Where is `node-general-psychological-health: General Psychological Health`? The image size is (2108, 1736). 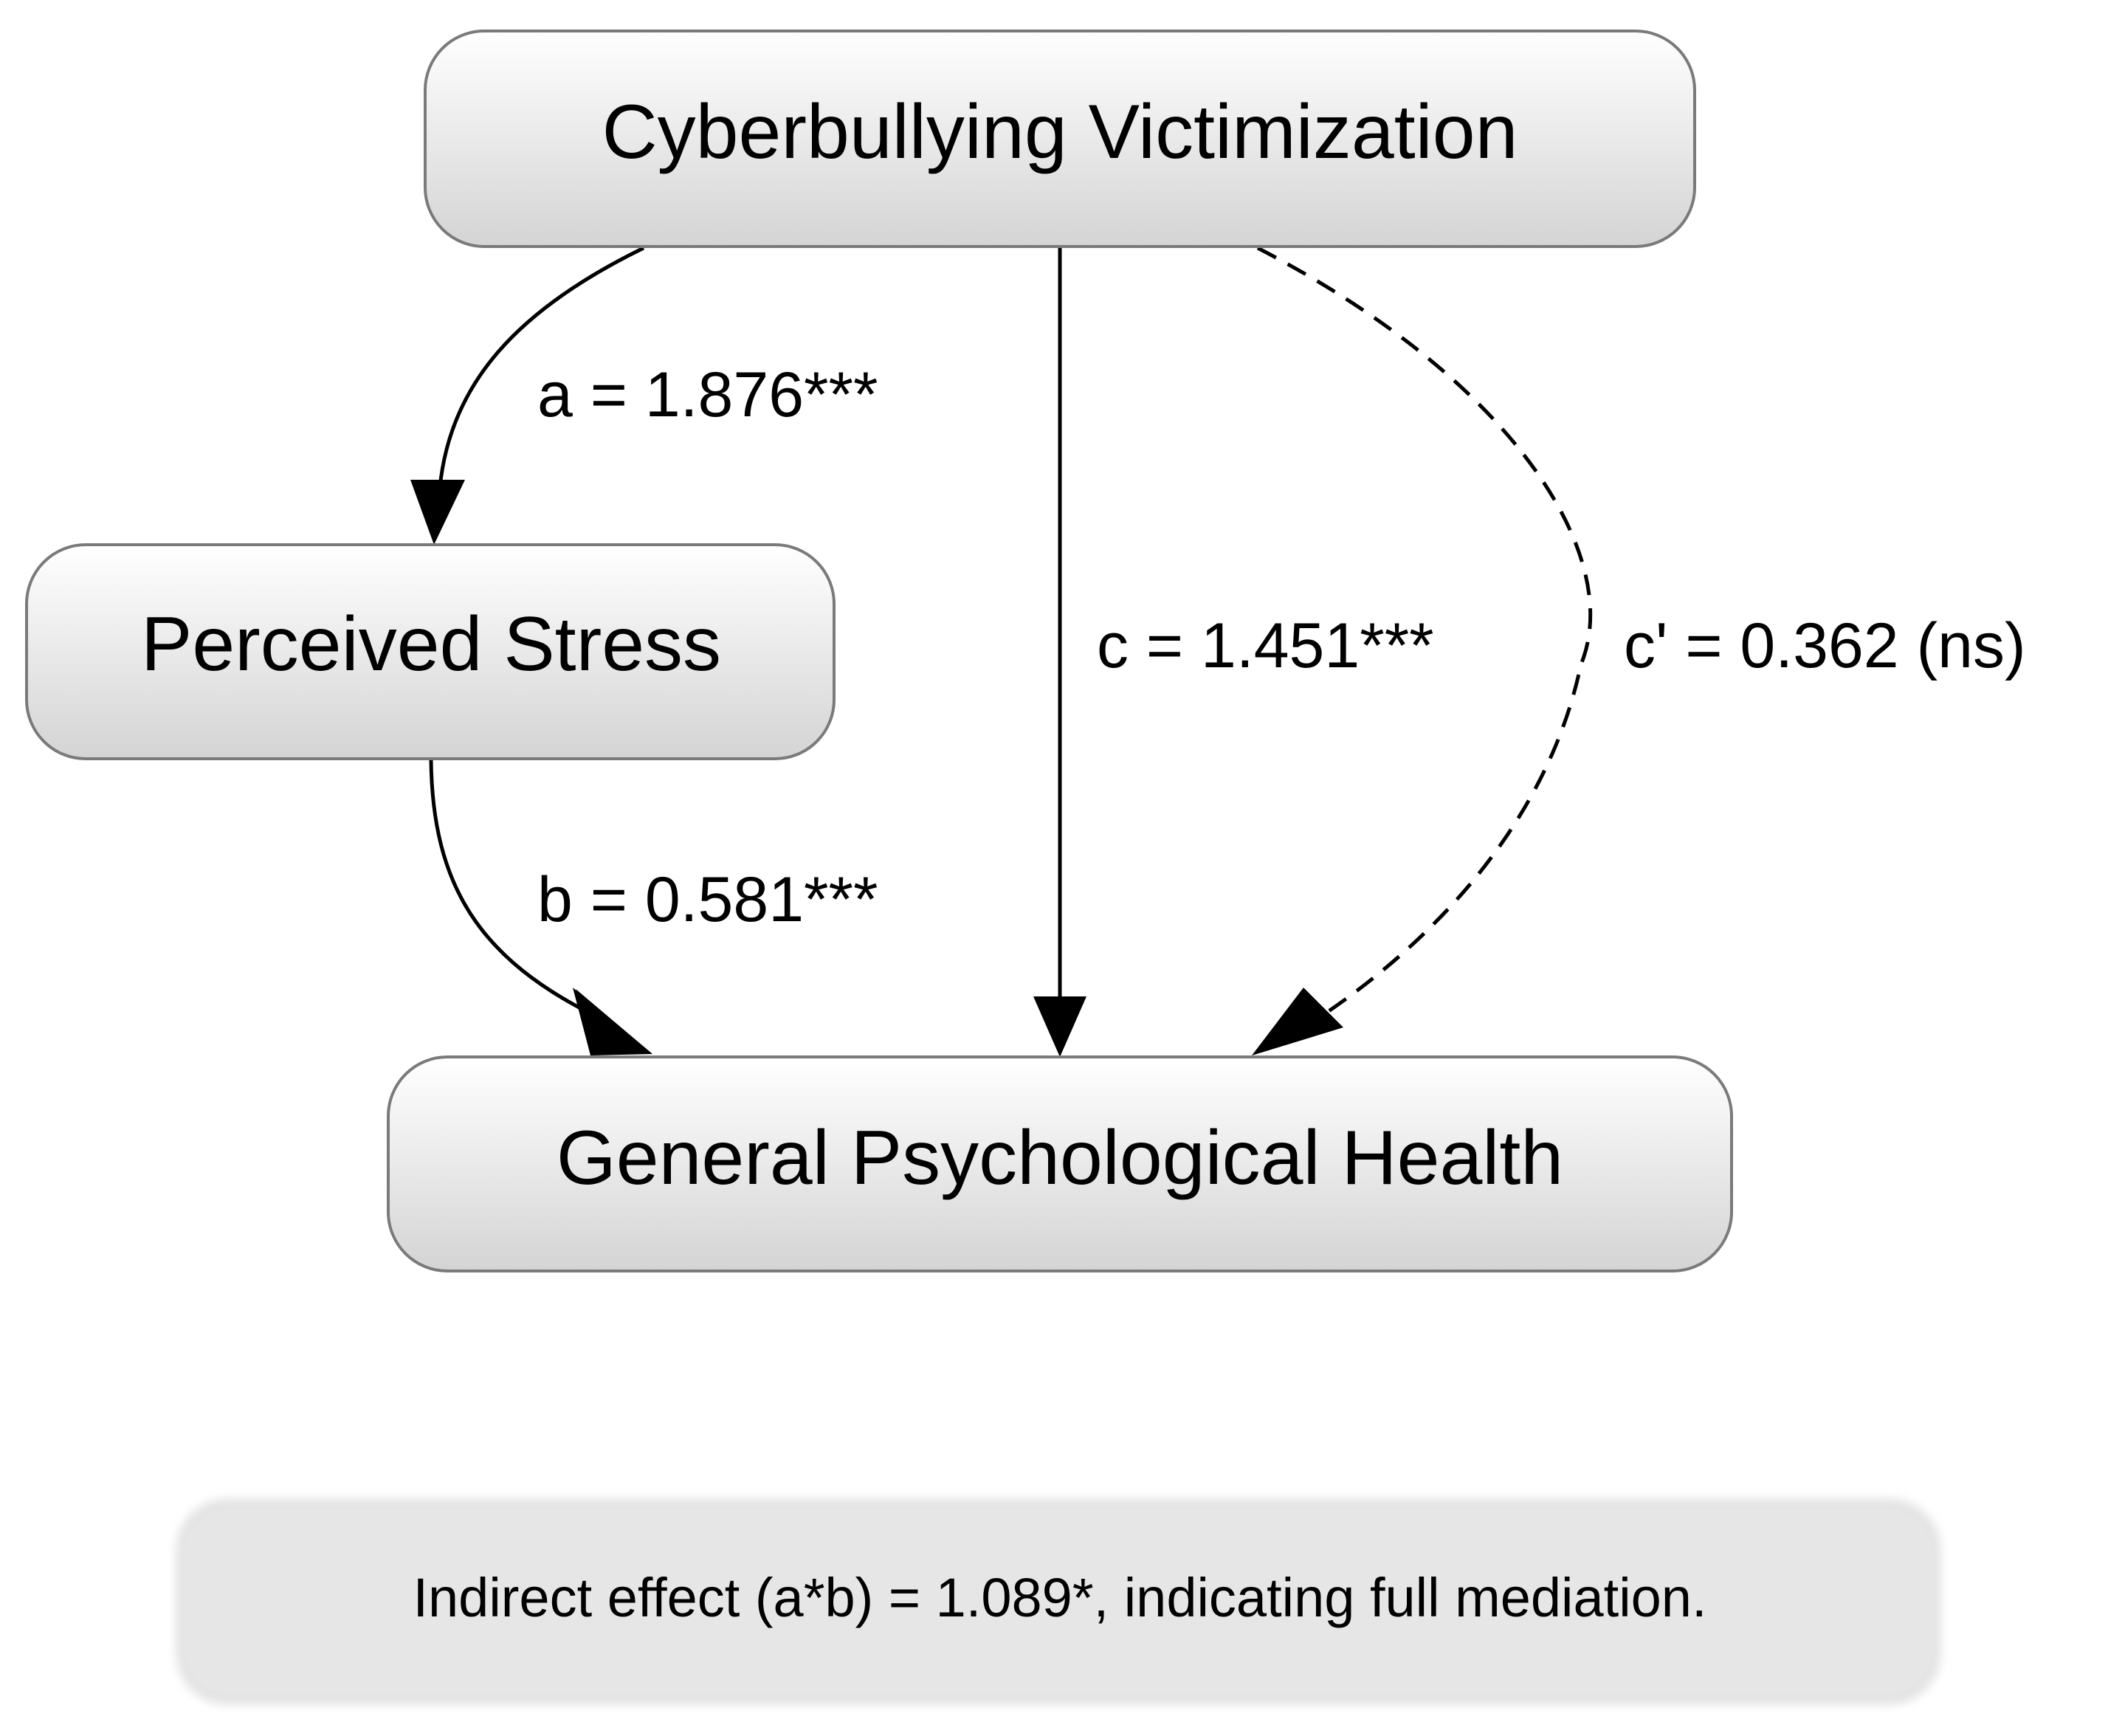 node-general-psychological-health: General Psychological Health is located at coordinates (1060, 1163).